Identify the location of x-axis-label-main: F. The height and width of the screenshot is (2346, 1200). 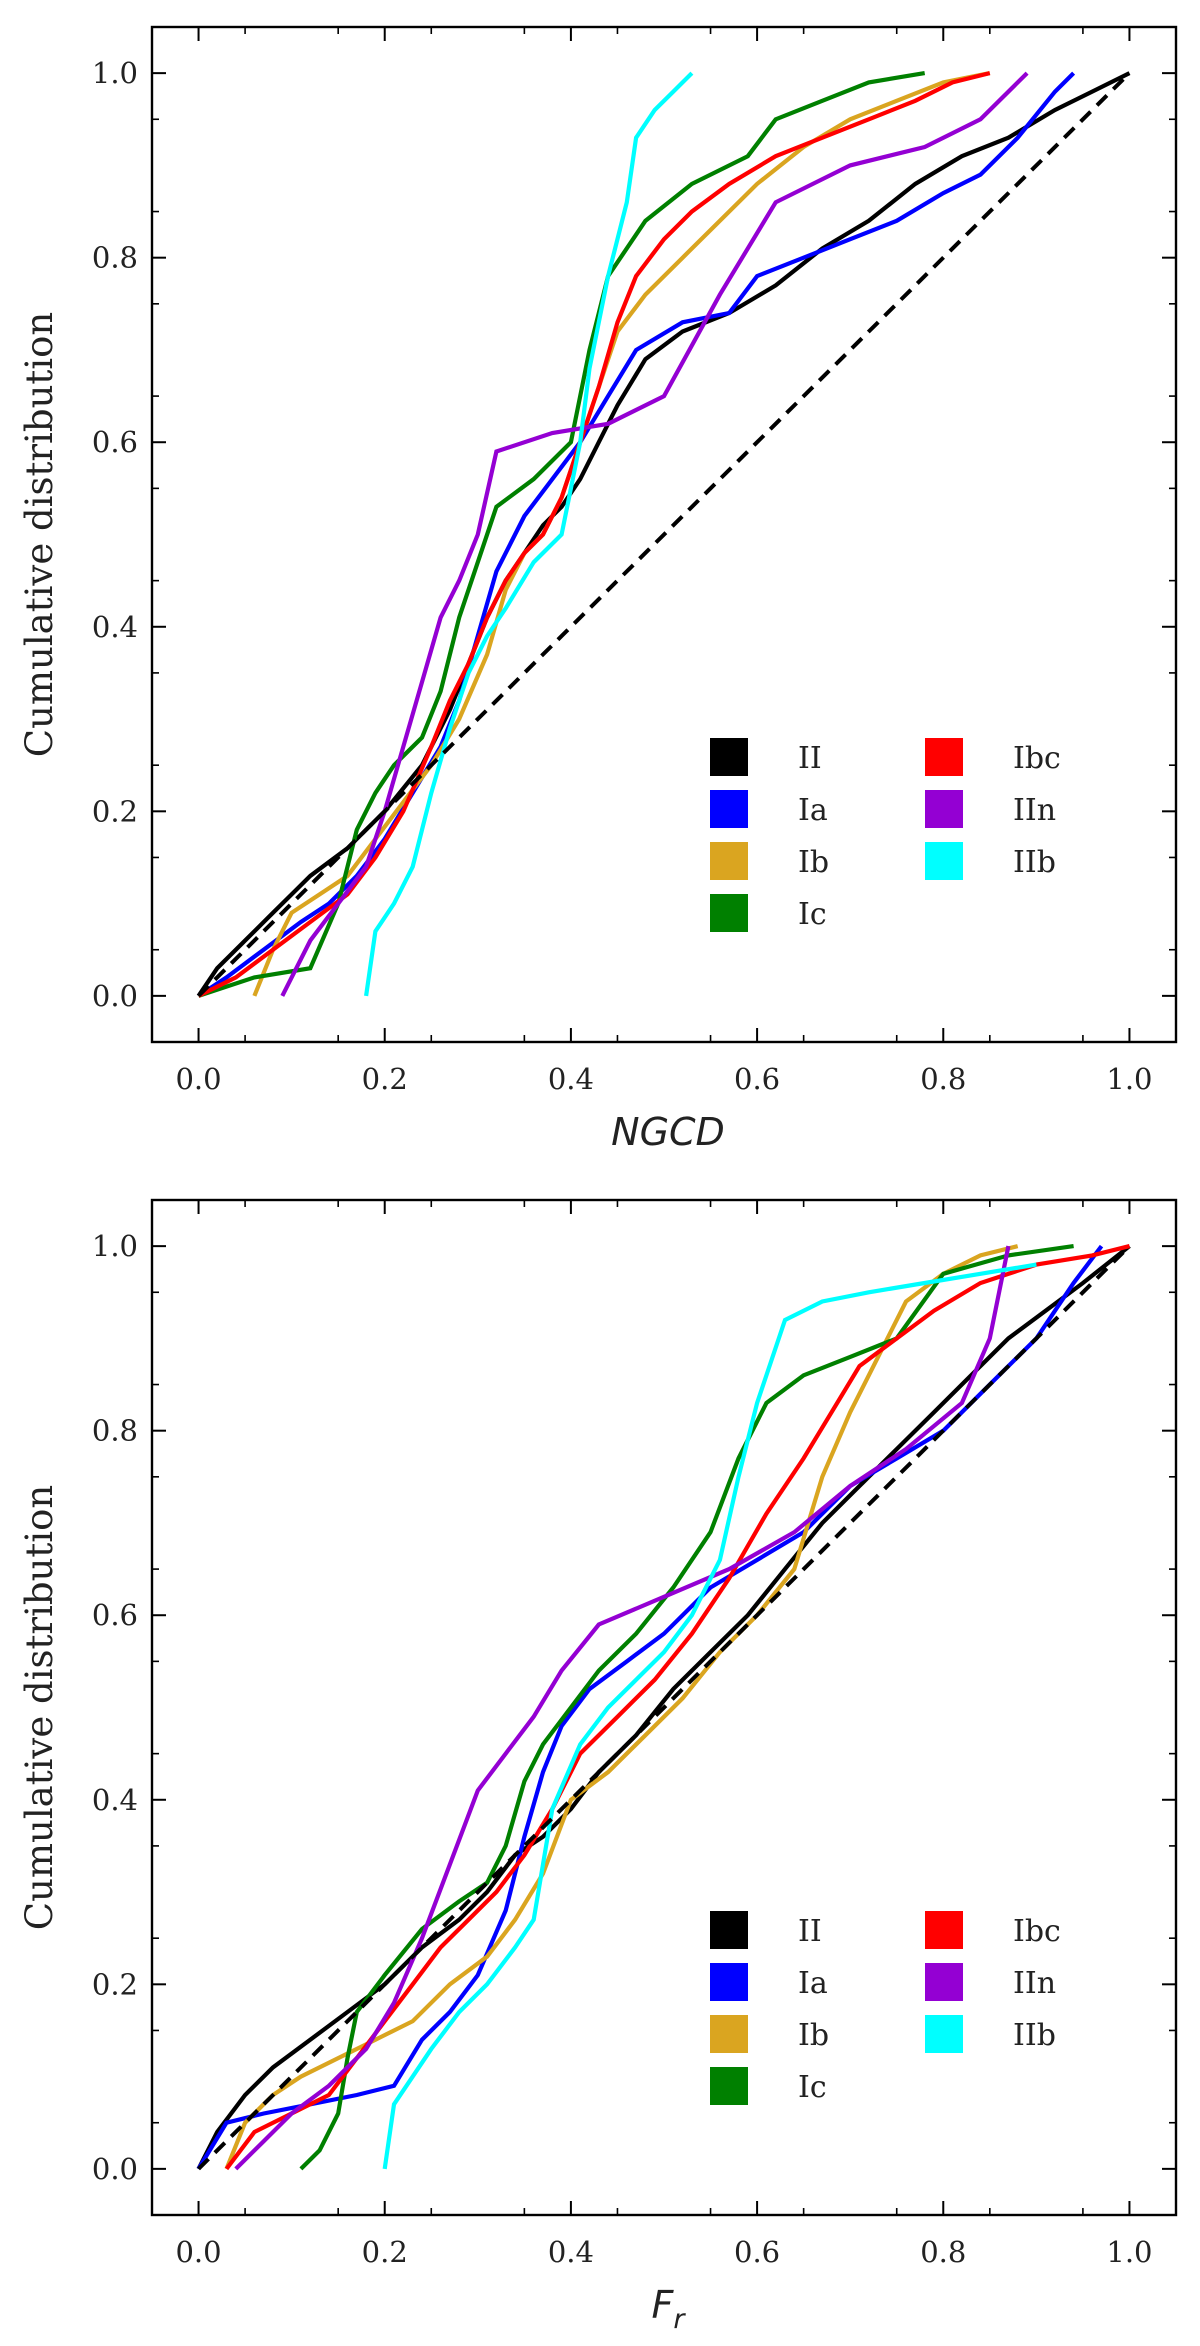
(663, 2305).